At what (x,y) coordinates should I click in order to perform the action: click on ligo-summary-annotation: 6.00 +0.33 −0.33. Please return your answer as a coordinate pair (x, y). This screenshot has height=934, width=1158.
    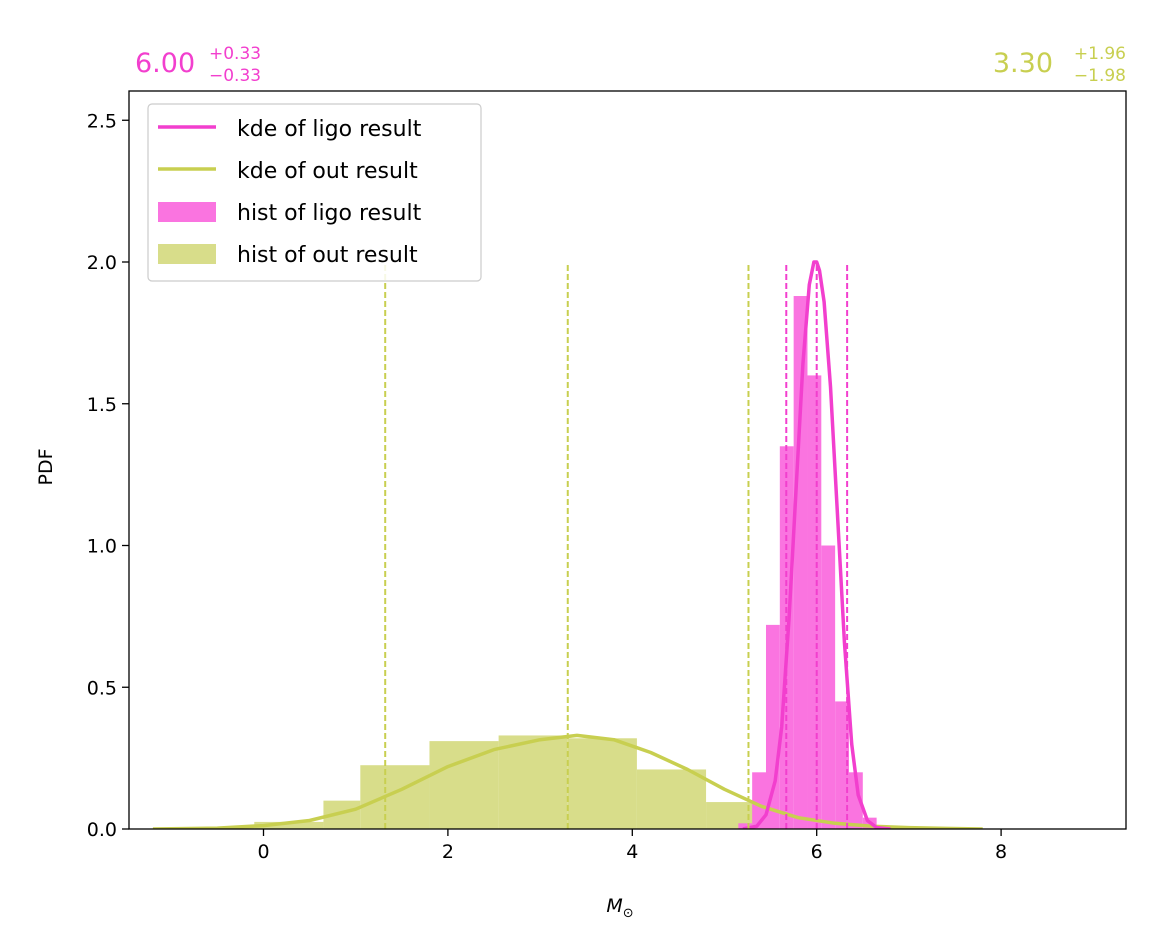
    Looking at the image, I should click on (198, 65).